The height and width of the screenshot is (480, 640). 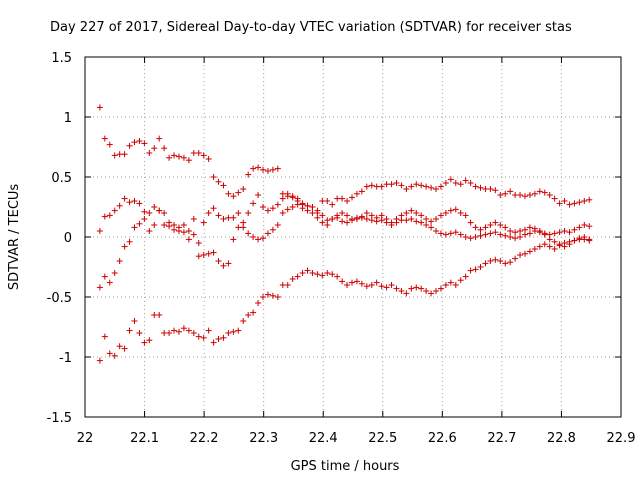 What do you see at coordinates (345, 466) in the screenshot?
I see `x-axis-label: GPS time / hours` at bounding box center [345, 466].